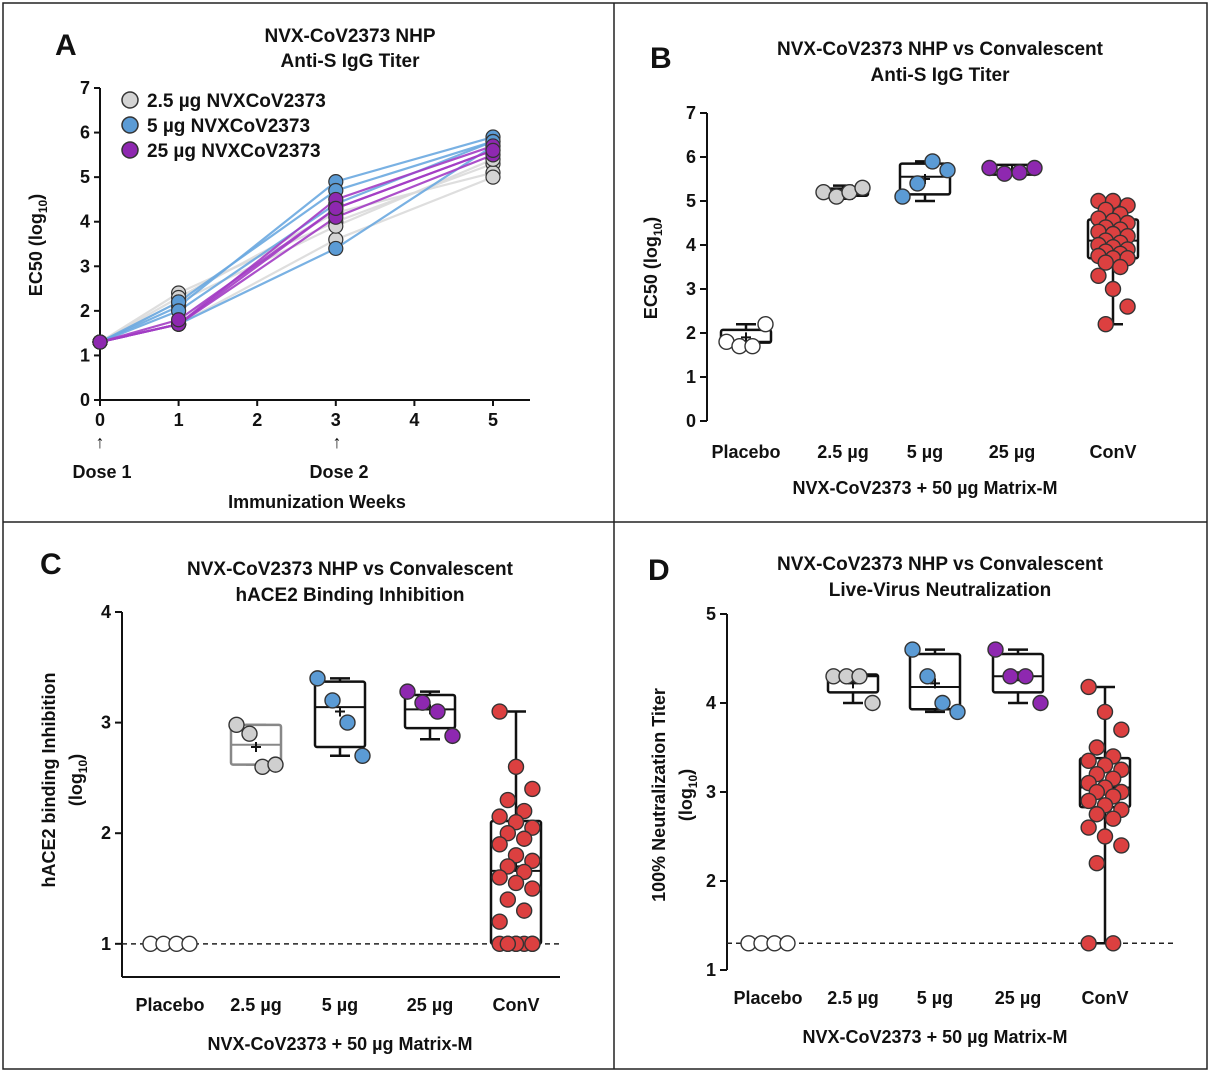 The height and width of the screenshot is (1073, 1213). Describe the element at coordinates (1012, 452) in the screenshot. I see `panel-b-category-label: 25 µg` at that location.